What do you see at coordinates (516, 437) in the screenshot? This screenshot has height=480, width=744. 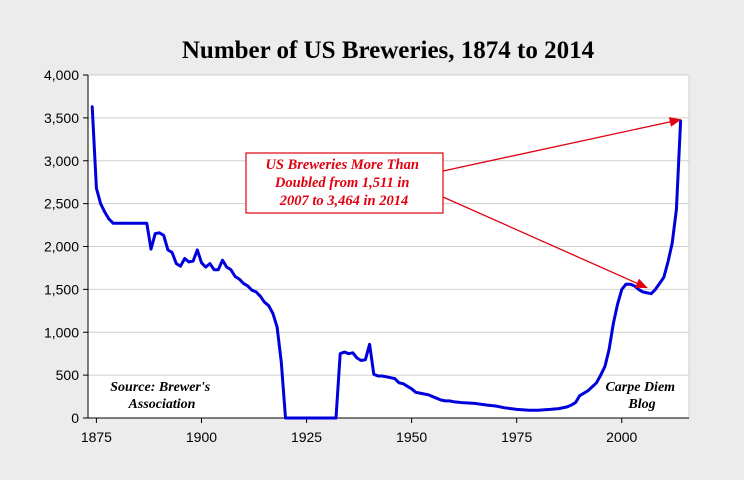 I see `x-tick-label: 1975` at bounding box center [516, 437].